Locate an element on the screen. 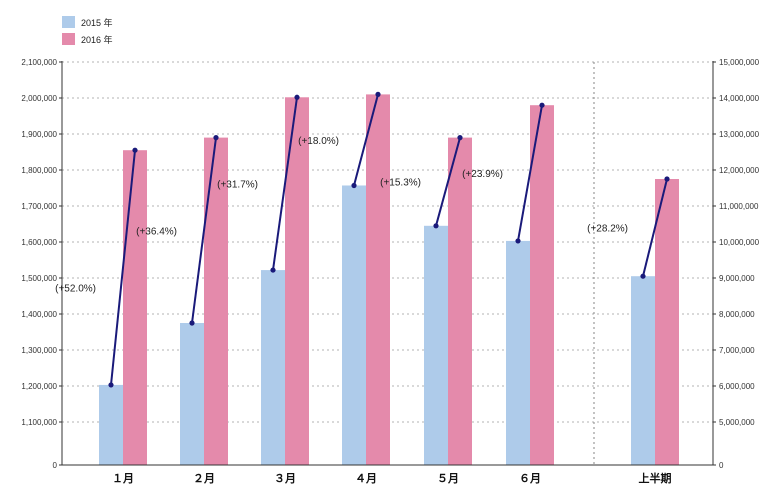 This screenshot has height=502, width=780. right-tick-label: 11,000,000 is located at coordinates (739, 206).